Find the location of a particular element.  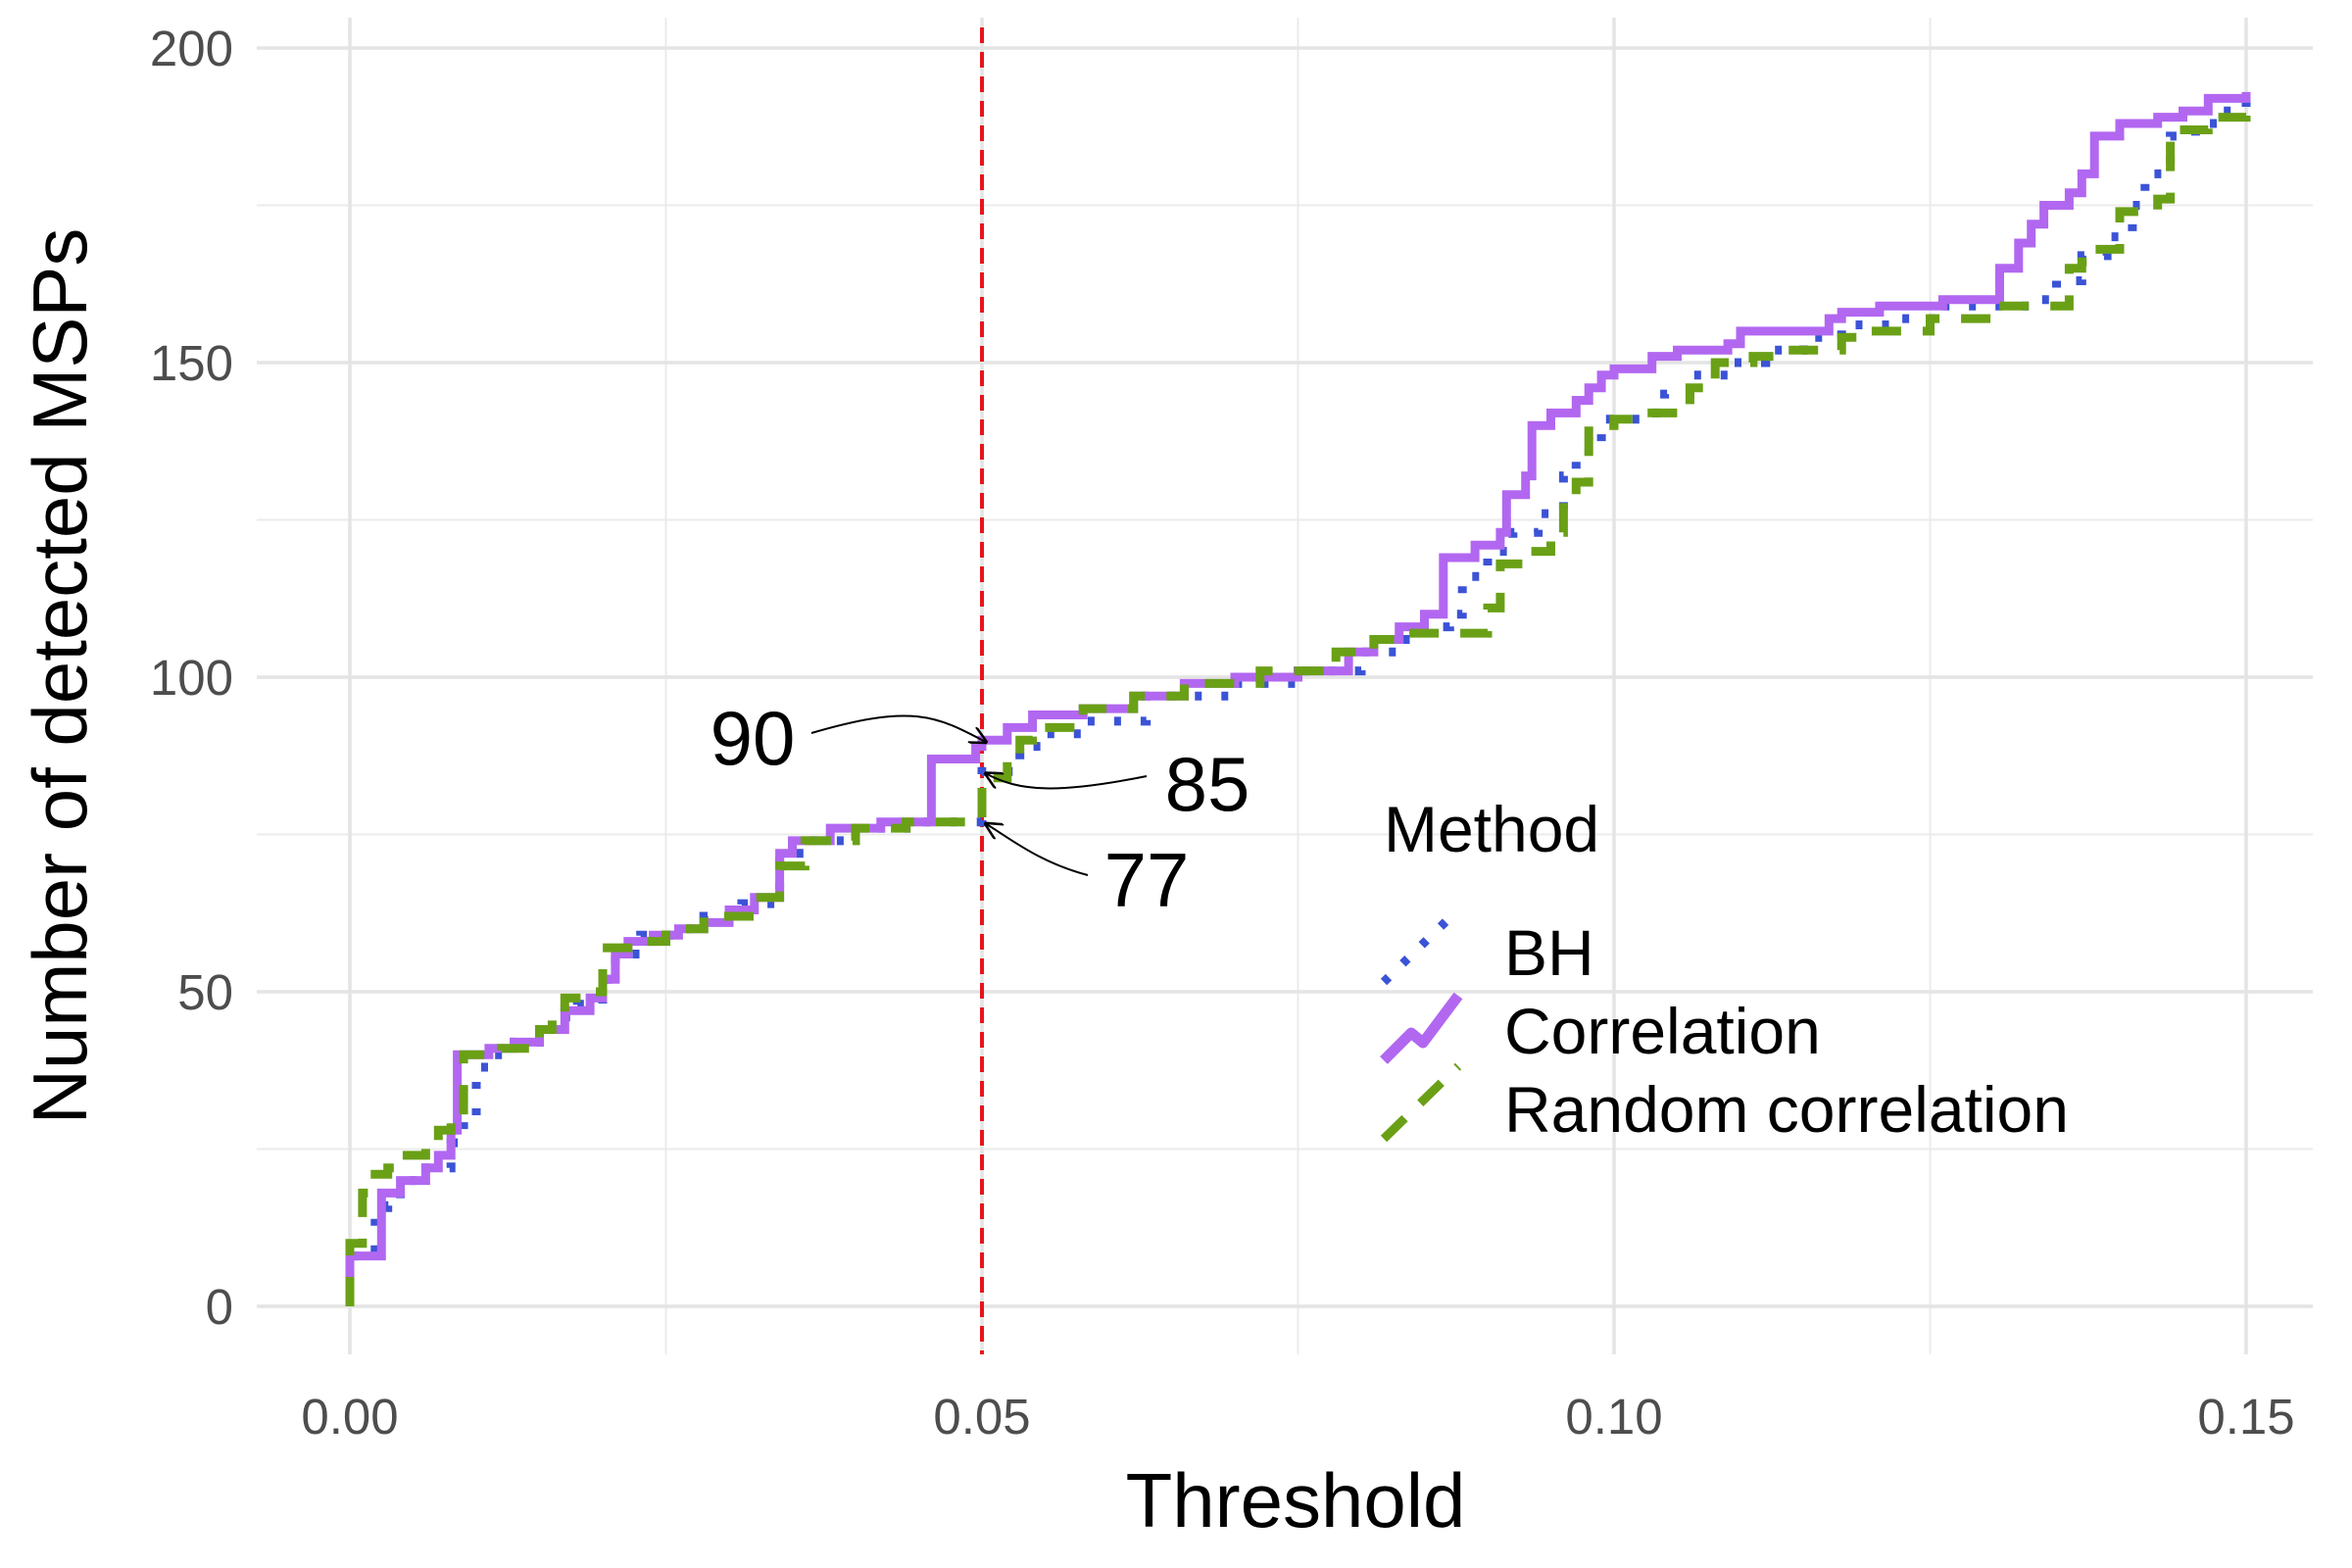

y-axis-title: Number of detected MSPs is located at coordinates (60, 676).